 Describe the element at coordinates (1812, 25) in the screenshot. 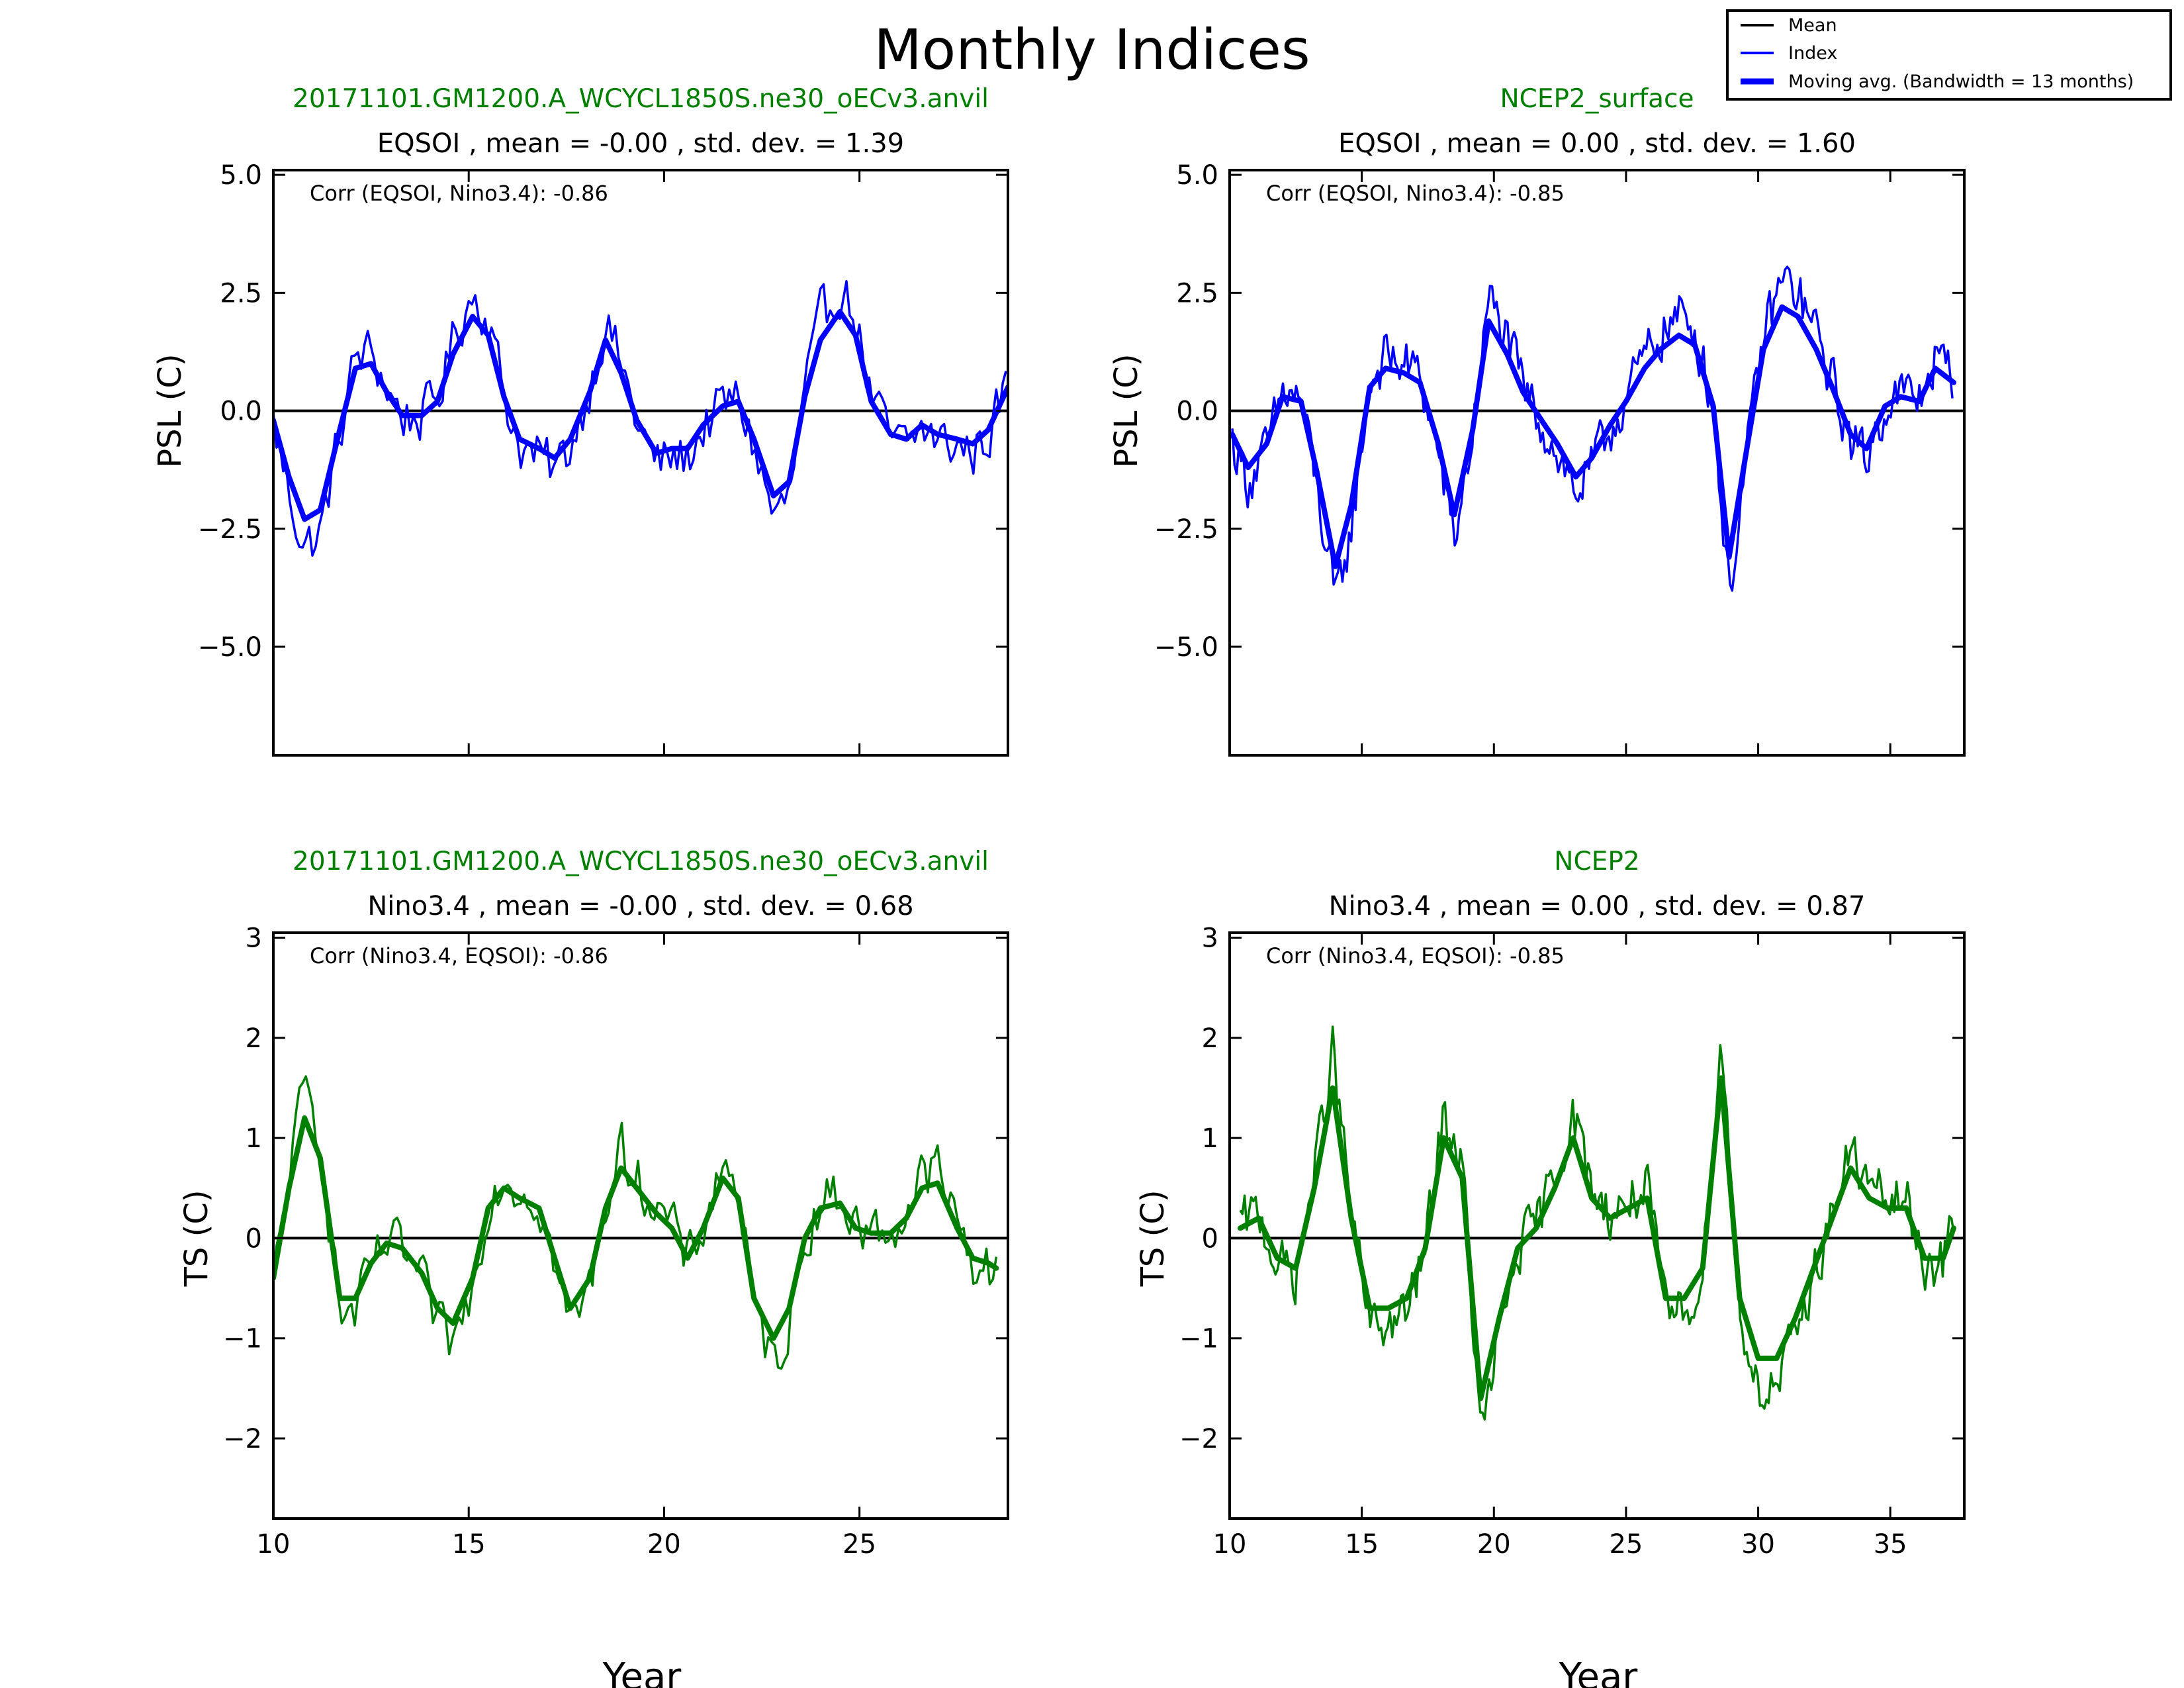

I see `legend-mean-label: Mean` at that location.